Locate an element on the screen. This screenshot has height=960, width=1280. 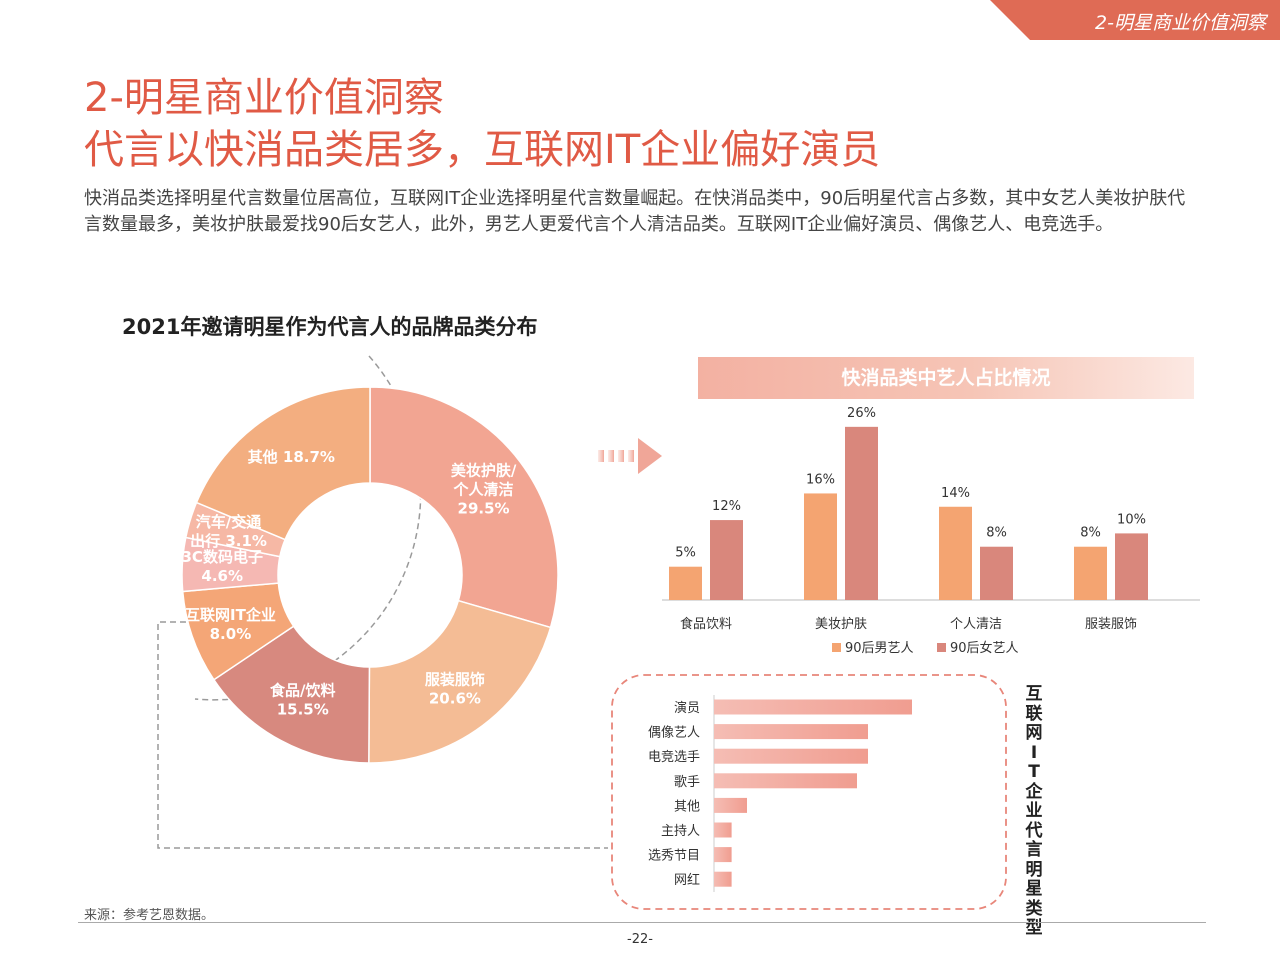
bar-value-label: 5% is located at coordinates (685, 553).